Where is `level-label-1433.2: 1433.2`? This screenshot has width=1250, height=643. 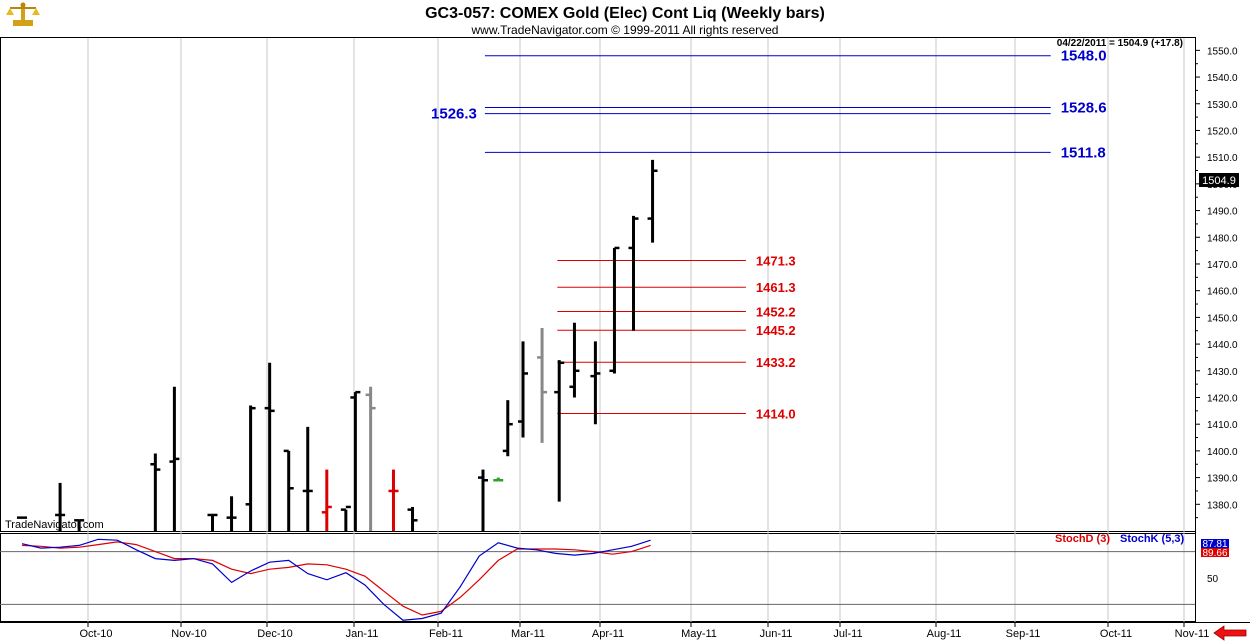
level-label-1433.2: 1433.2 is located at coordinates (776, 362).